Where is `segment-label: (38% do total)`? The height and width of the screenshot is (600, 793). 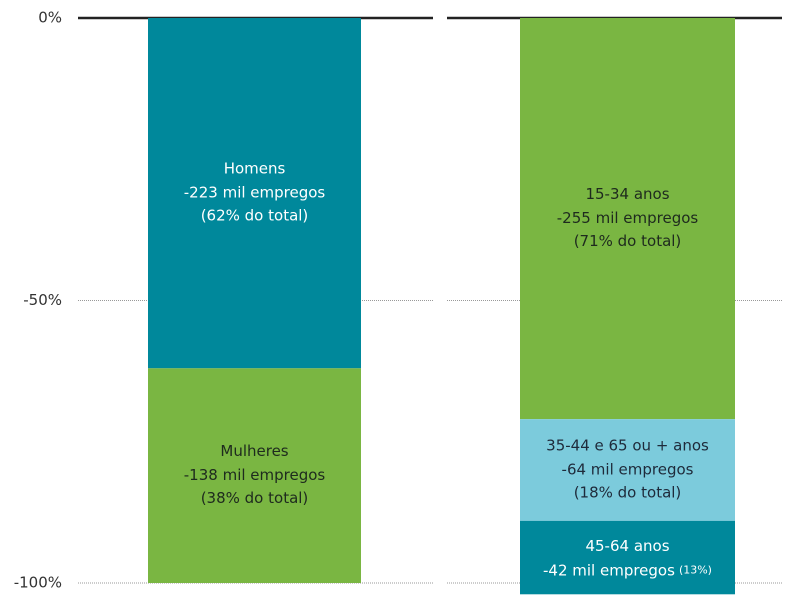 segment-label: (38% do total) is located at coordinates (255, 498).